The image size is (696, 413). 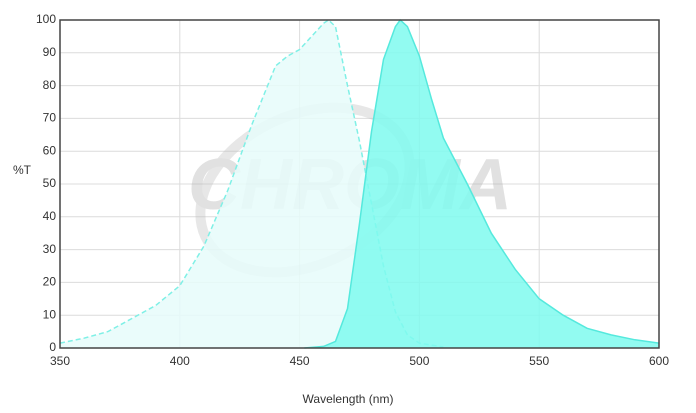 What do you see at coordinates (50, 150) in the screenshot?
I see `y-tick-label: 60` at bounding box center [50, 150].